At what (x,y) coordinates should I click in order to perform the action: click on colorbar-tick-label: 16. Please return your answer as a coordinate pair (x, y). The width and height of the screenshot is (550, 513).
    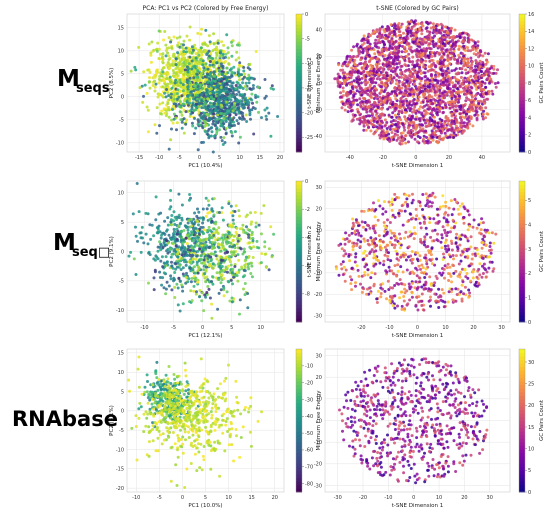
    Looking at the image, I should click on (531, 15).